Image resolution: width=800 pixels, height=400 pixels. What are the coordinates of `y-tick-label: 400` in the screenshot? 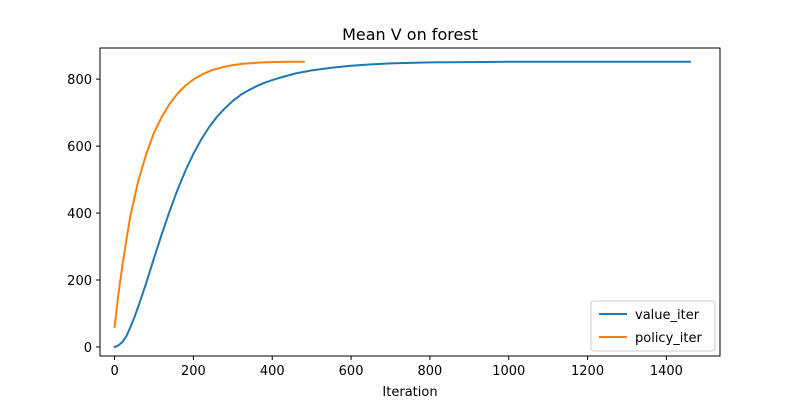 It's located at (79, 214).